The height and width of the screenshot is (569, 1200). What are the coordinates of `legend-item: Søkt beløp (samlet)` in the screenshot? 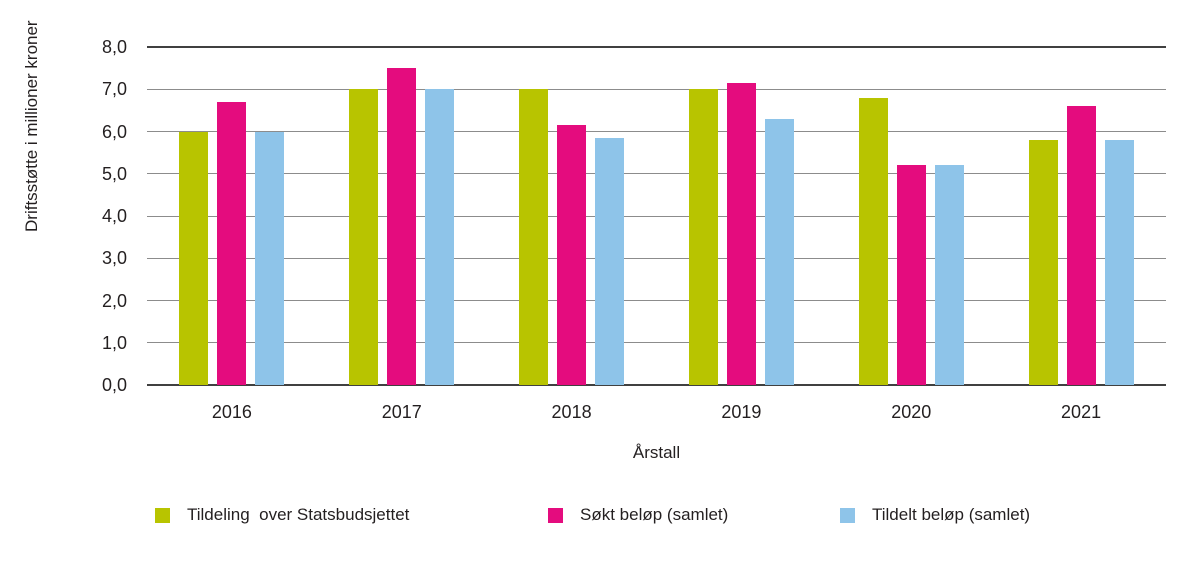 It's located at (638, 515).